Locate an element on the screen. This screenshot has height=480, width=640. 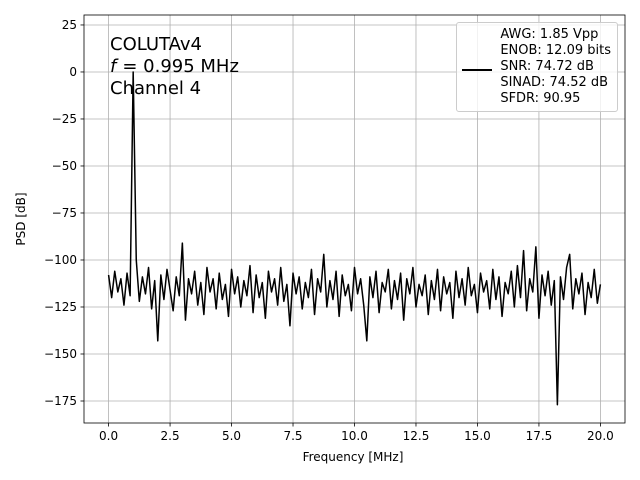
x-tick-label: 0.0 is located at coordinates (108, 436).